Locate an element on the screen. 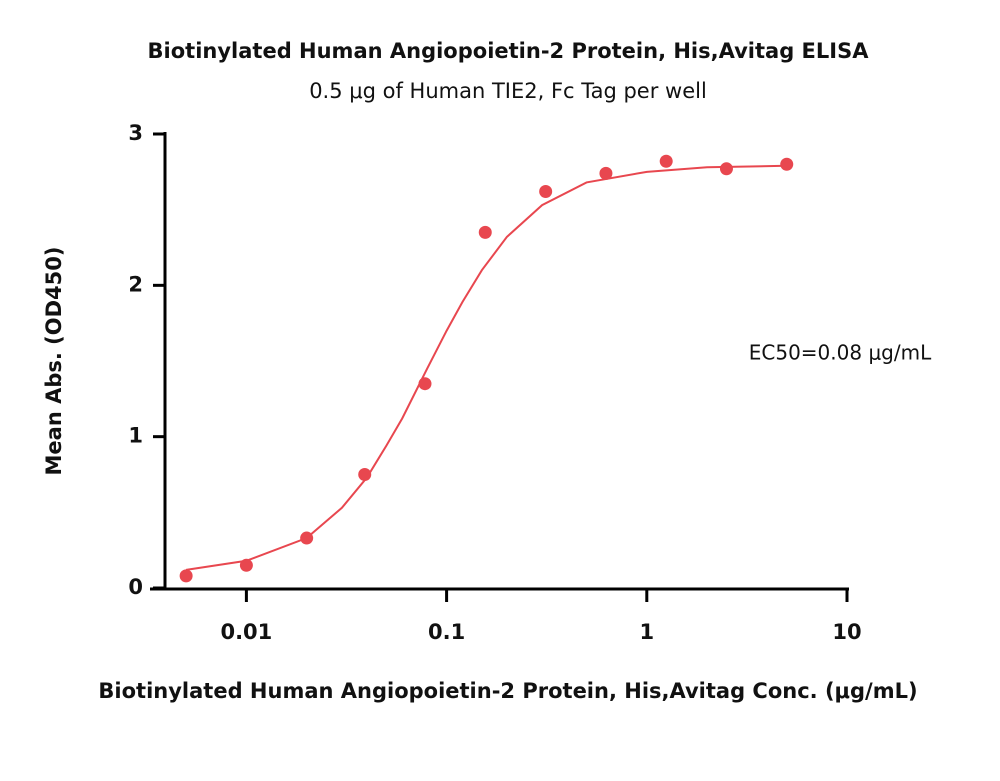 Image resolution: width=1000 pixels, height=781 pixels. y-tick-label: 2 is located at coordinates (135, 284).